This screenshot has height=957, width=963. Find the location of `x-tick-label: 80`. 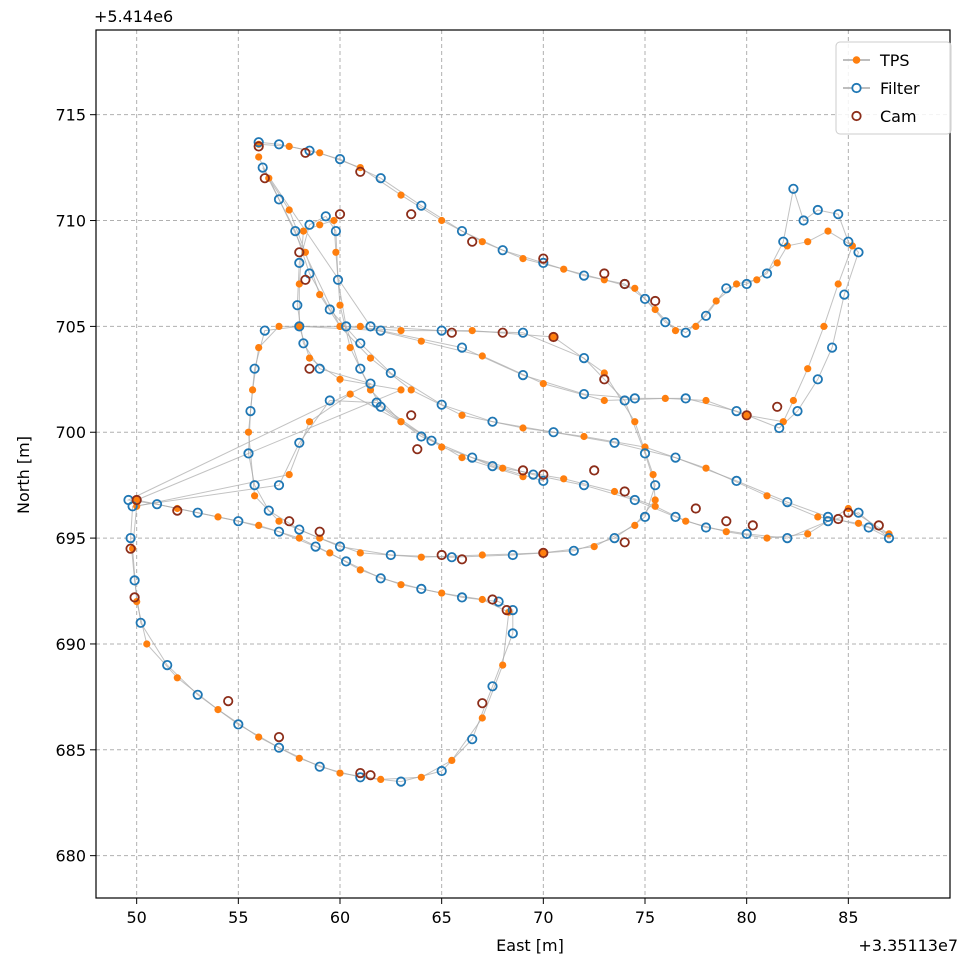

x-tick-label: 80 is located at coordinates (746, 917).